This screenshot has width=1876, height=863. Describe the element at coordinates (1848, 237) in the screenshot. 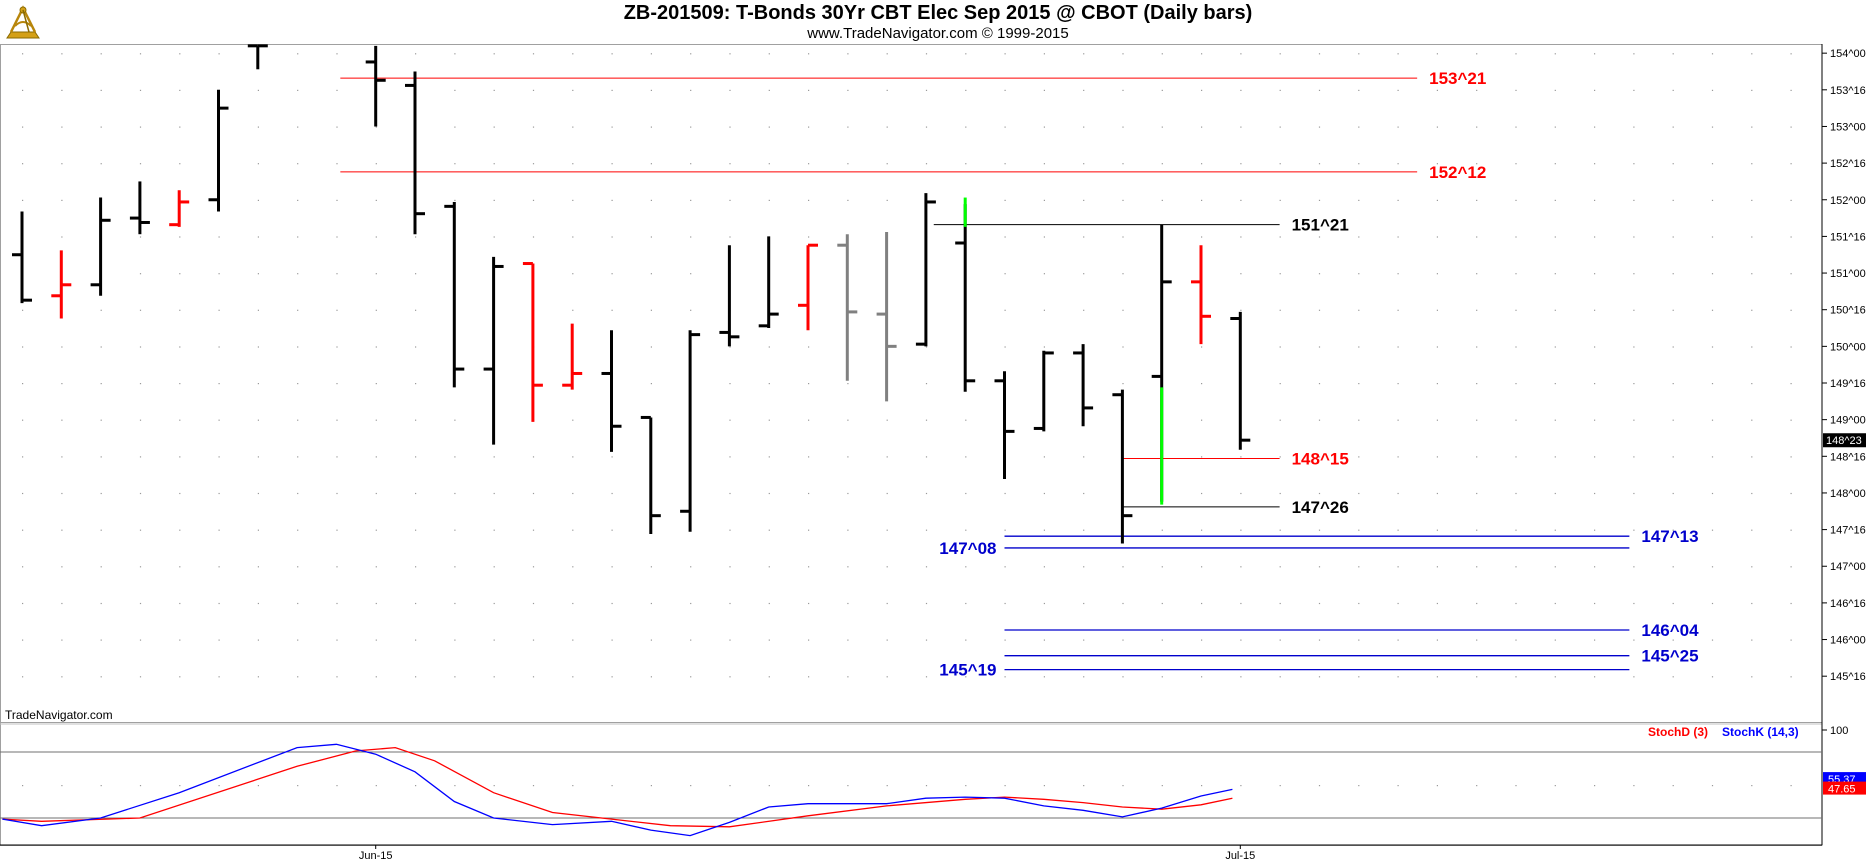

I see `y-tick-label: 151^16` at that location.